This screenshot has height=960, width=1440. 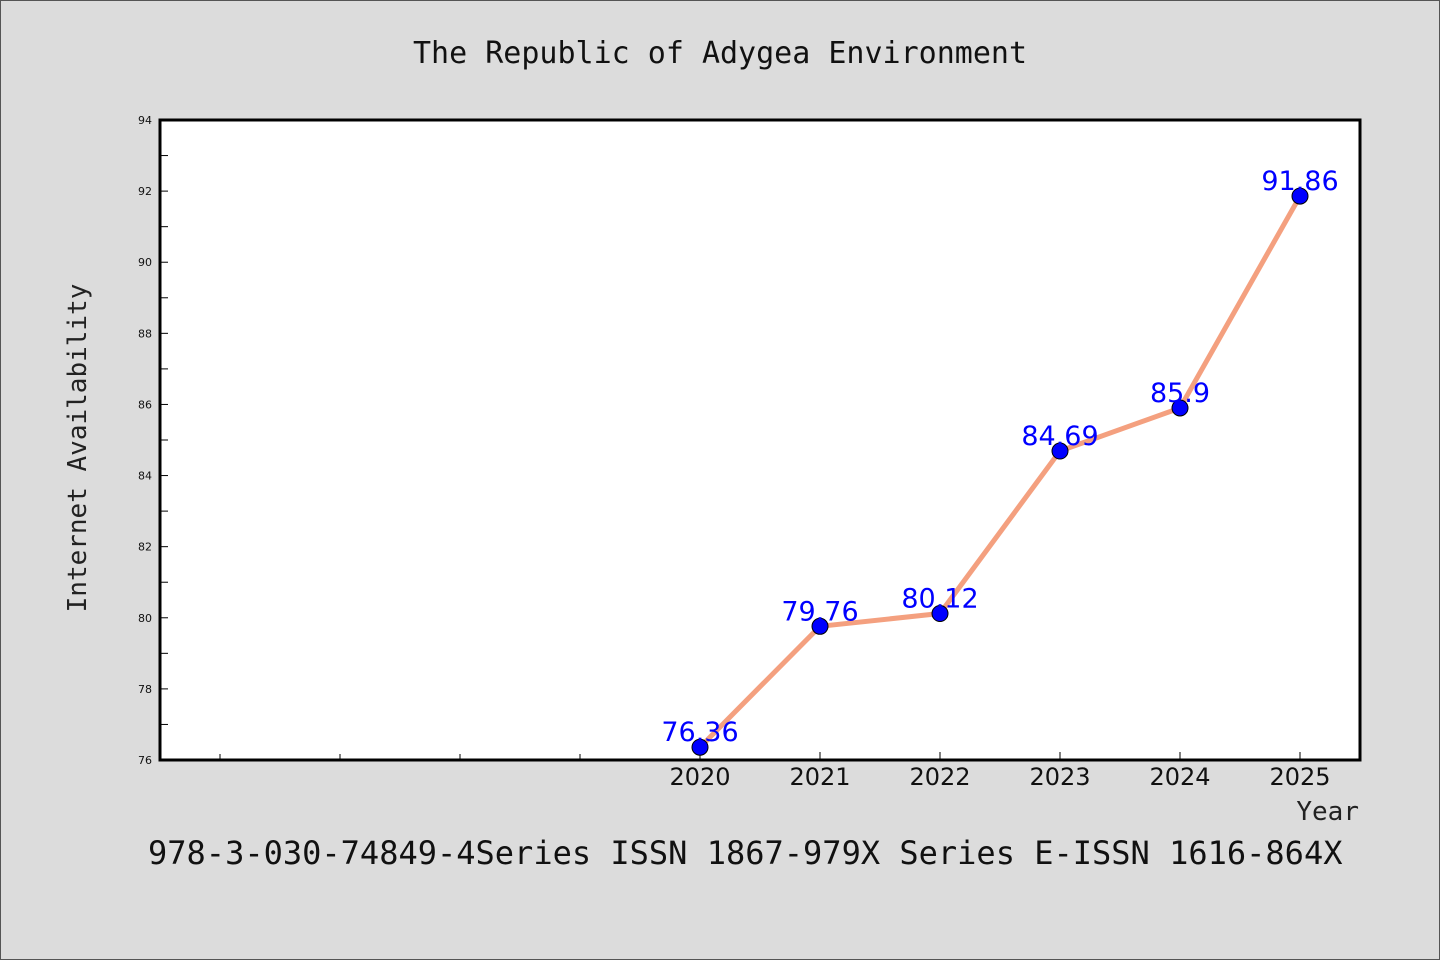 What do you see at coordinates (939, 599) in the screenshot?
I see `data-label: 80.12` at bounding box center [939, 599].